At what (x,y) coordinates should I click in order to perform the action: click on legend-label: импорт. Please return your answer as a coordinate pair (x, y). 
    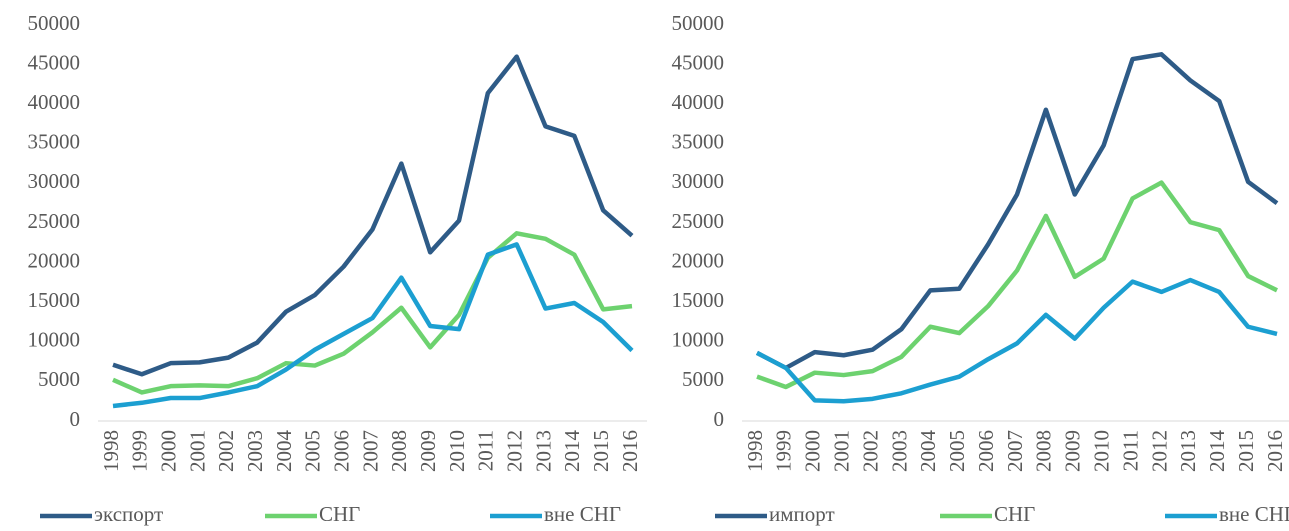
    Looking at the image, I should click on (802, 514).